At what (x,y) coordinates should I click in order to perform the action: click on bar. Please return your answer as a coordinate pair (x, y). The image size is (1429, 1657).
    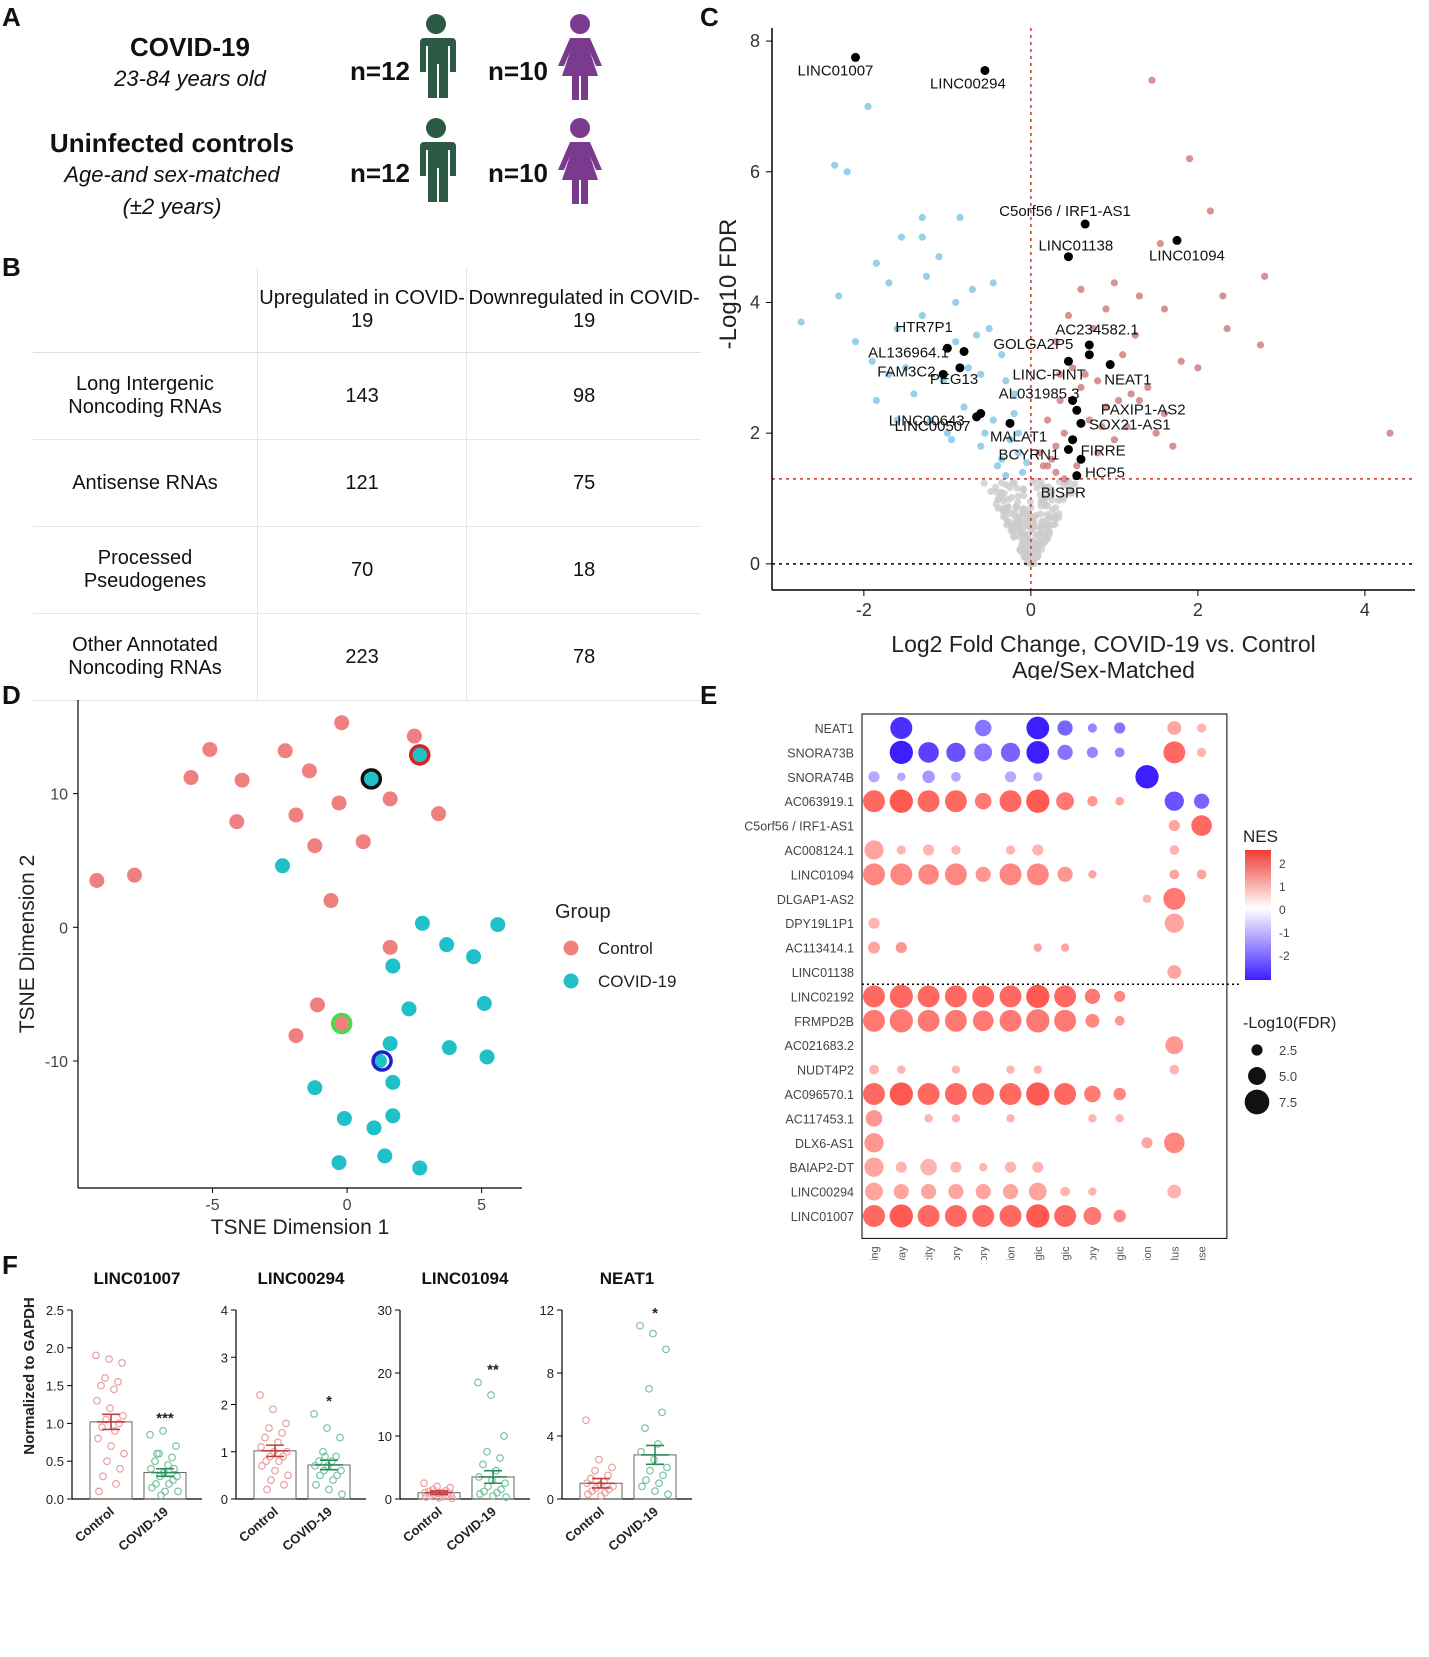
    Looking at the image, I should click on (275, 1475).